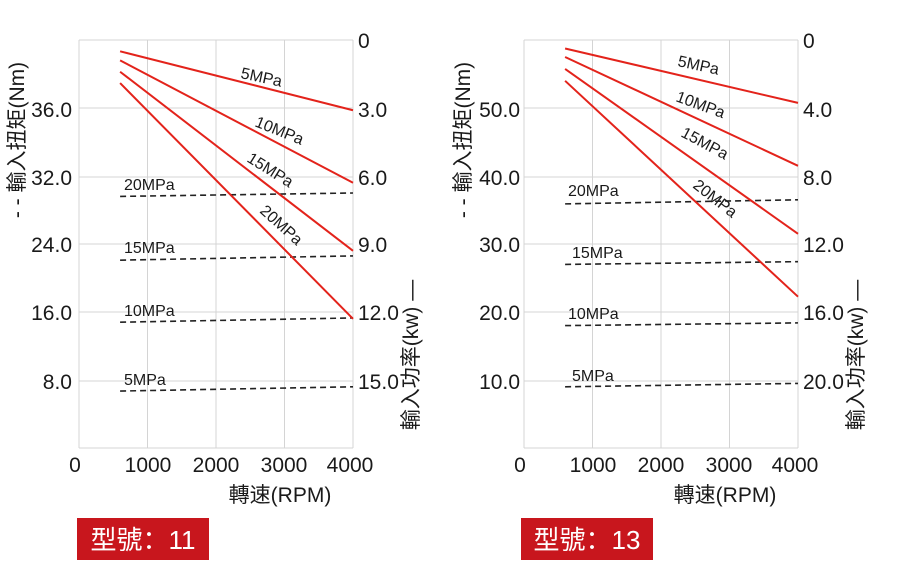 This screenshot has width=899, height=583. Describe the element at coordinates (270, 170) in the screenshot. I see `power-label: 15MPa` at that location.